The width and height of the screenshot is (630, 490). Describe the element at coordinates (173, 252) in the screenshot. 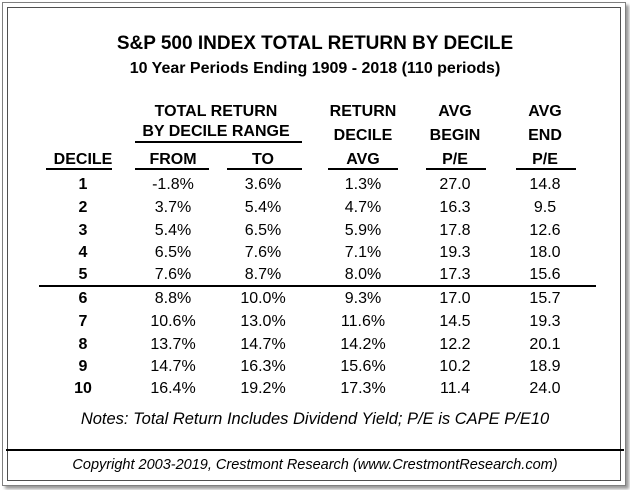

I see `cell-from-row-4: 6.5%` at that location.